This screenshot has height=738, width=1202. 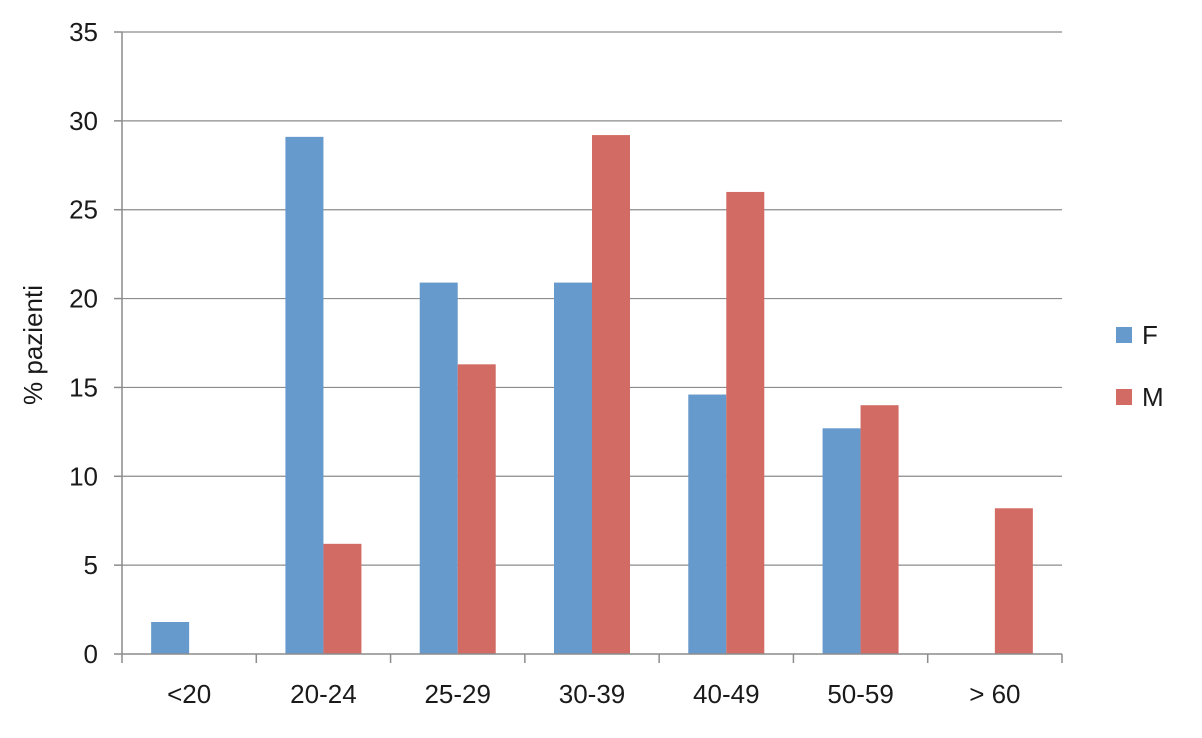 What do you see at coordinates (994, 694) in the screenshot?
I see `x-tick-label: > 60` at bounding box center [994, 694].